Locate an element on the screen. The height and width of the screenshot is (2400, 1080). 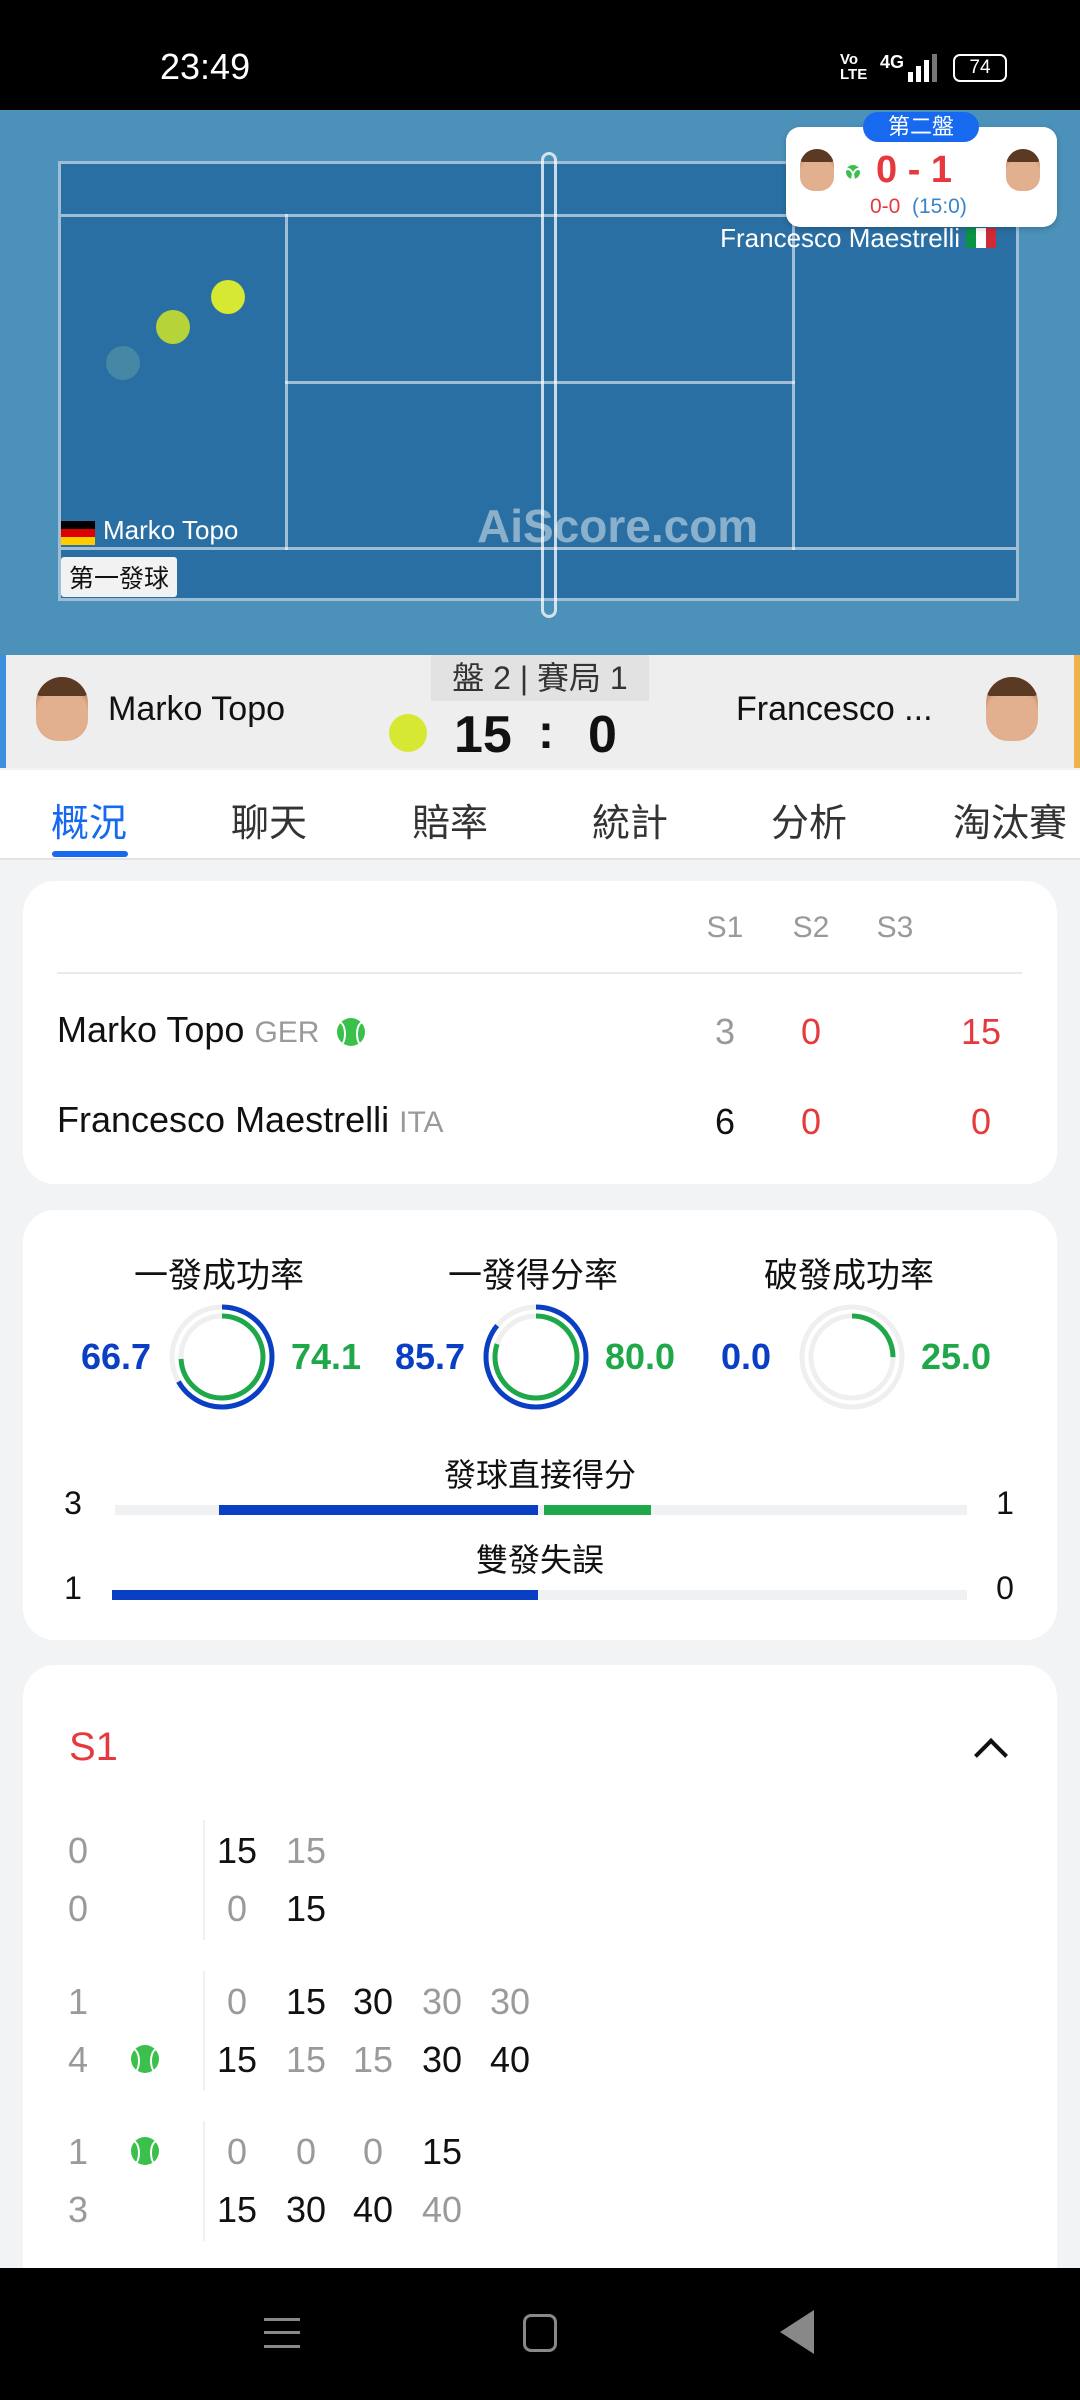
bar-home-value: 1 is located at coordinates (73, 1588).